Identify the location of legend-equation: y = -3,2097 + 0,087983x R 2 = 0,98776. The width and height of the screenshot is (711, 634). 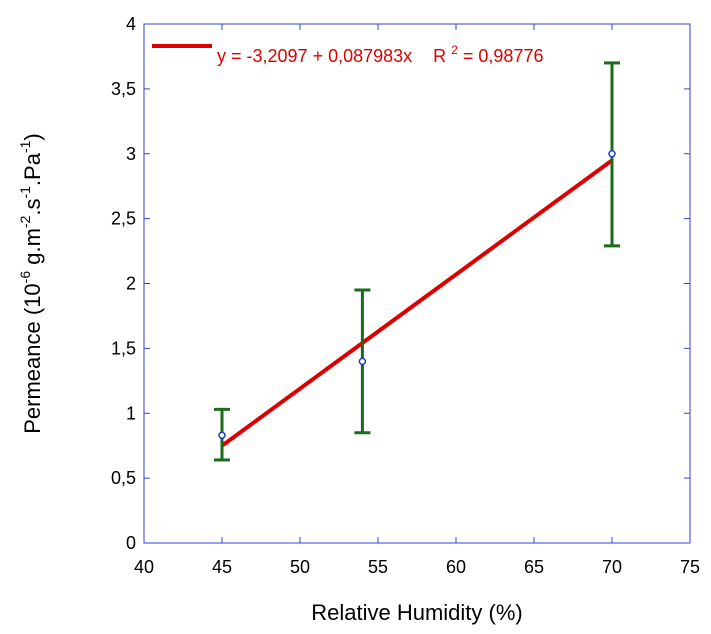
(380, 52).